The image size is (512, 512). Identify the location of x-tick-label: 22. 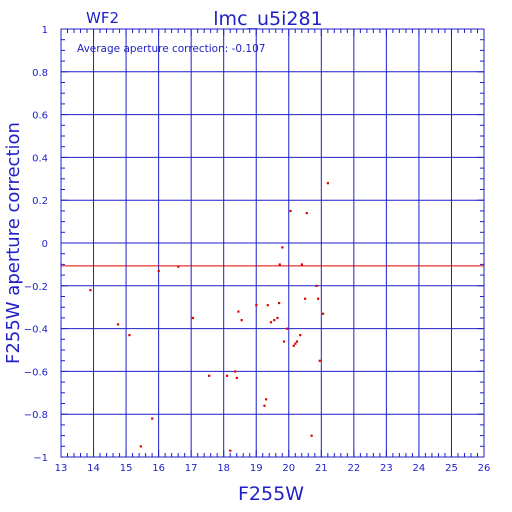
(353, 468).